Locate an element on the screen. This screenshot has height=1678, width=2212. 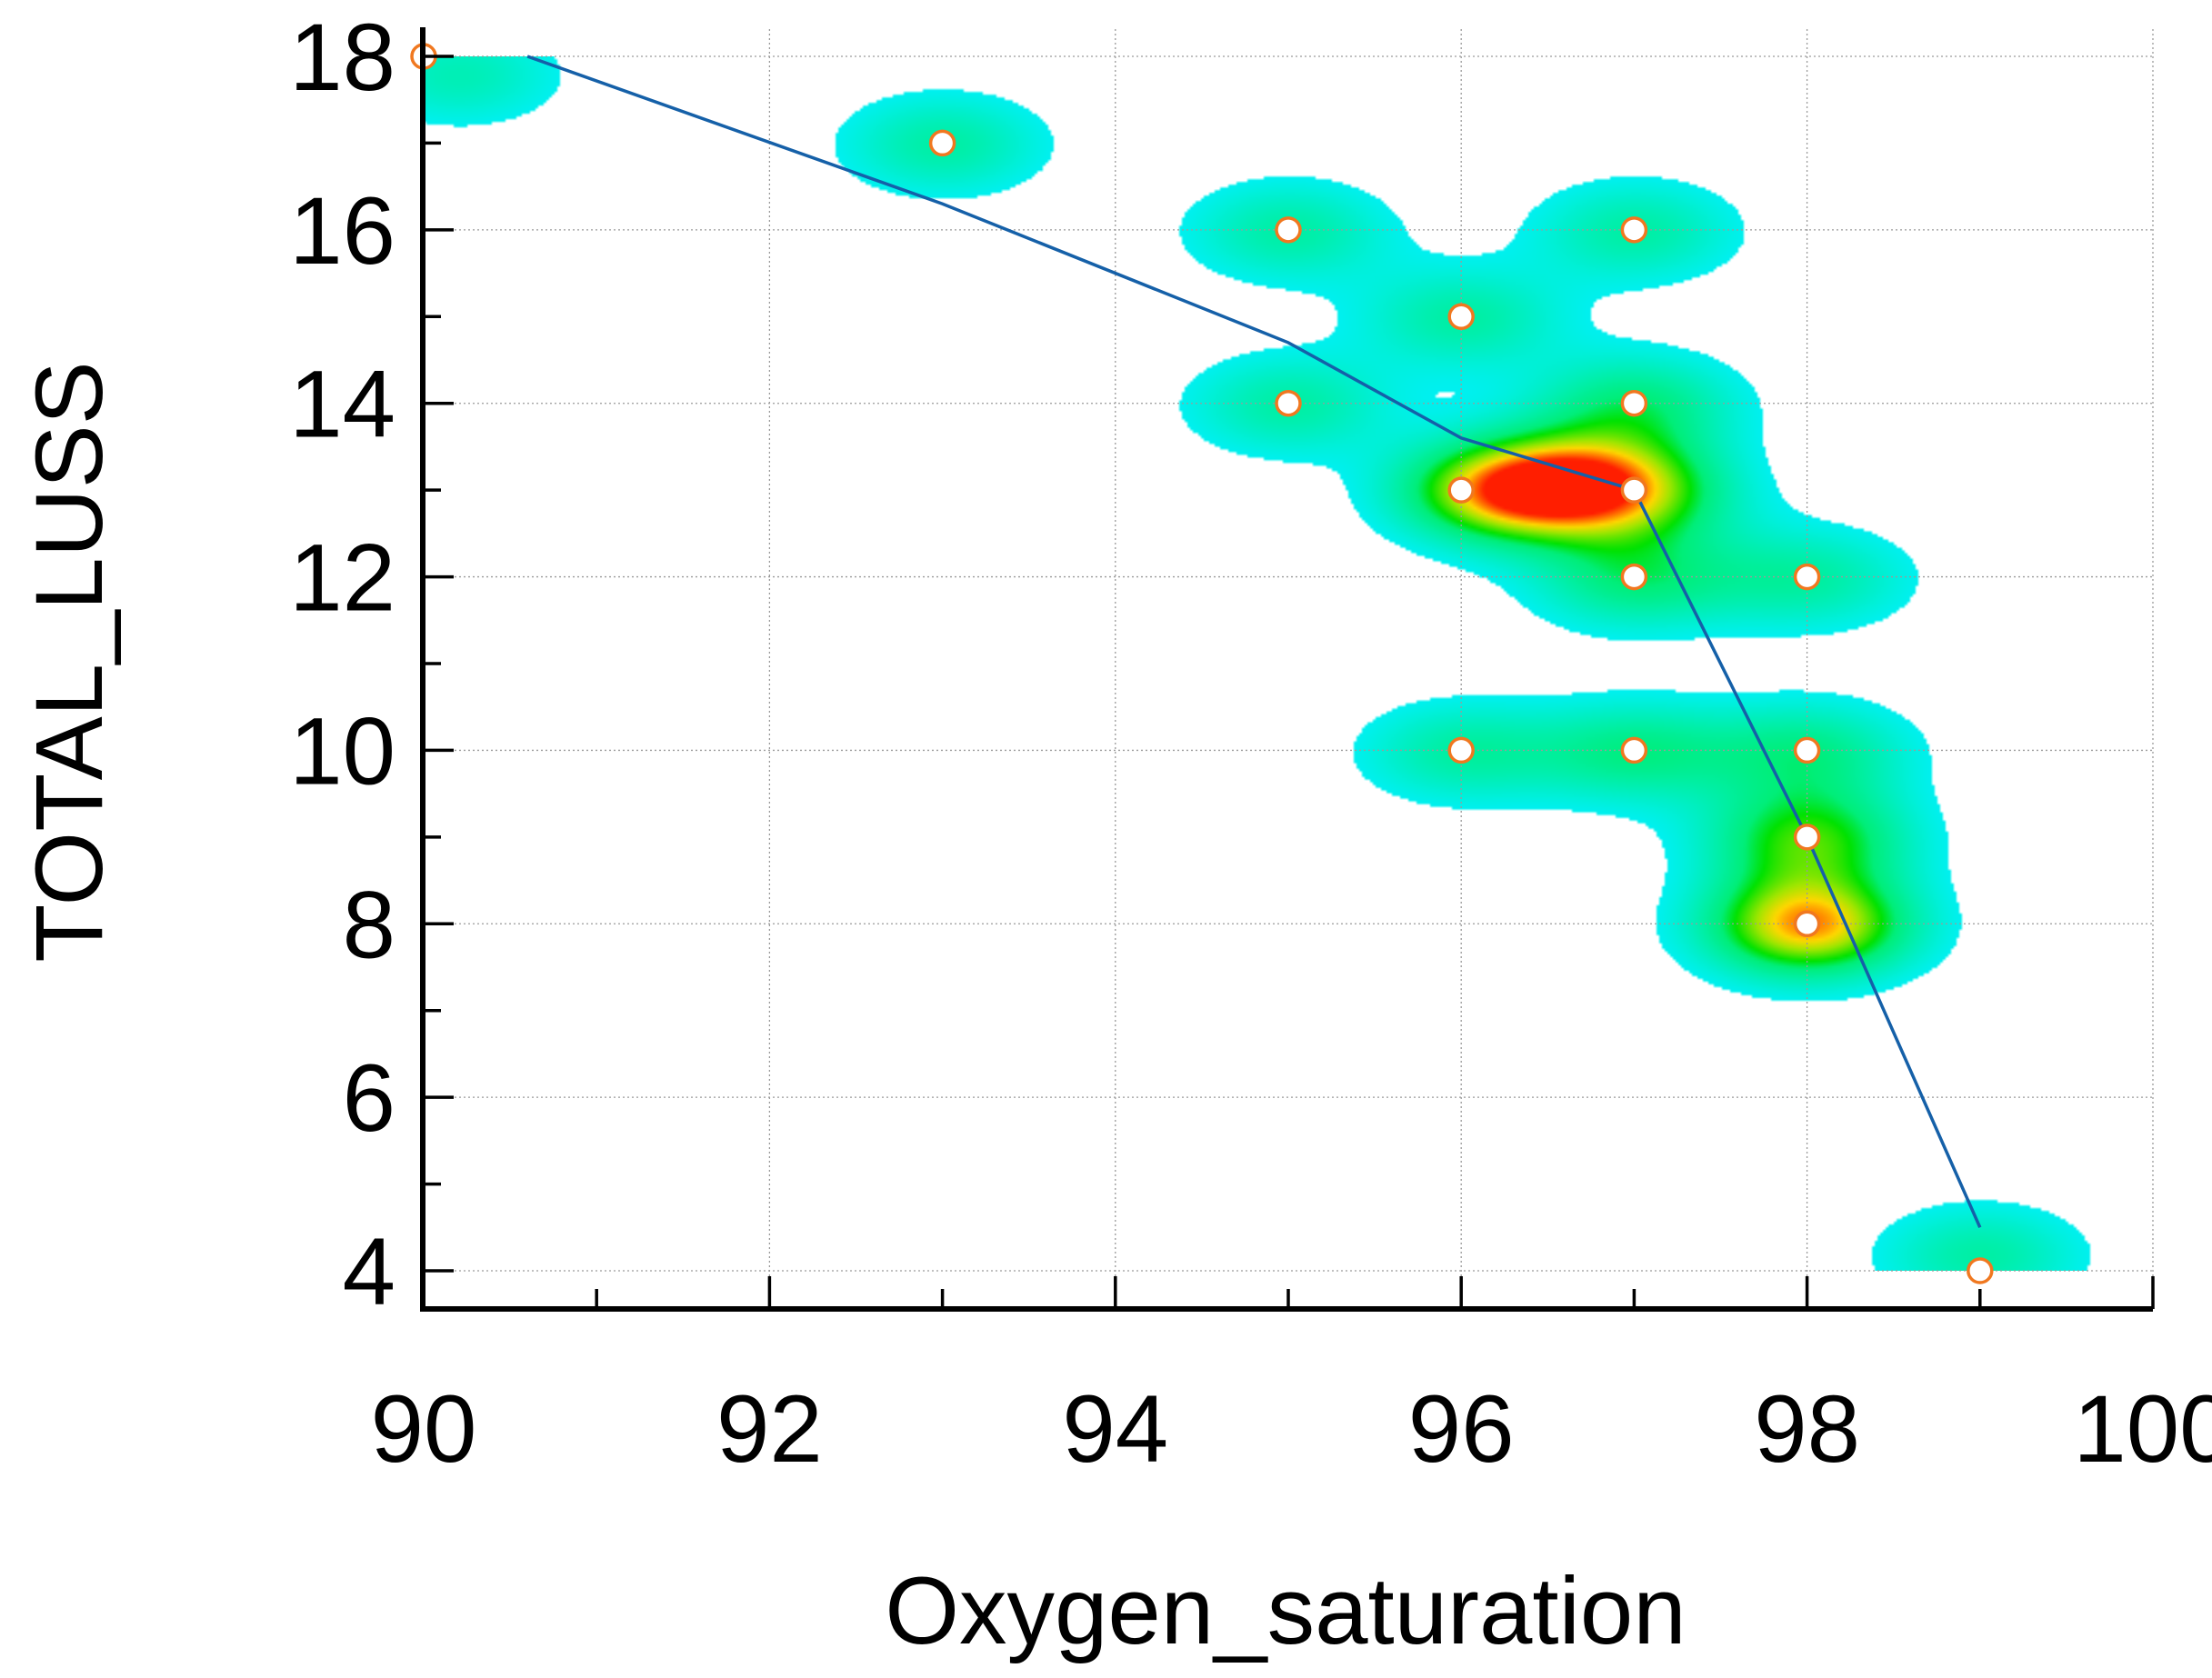
x-tick-label: 94 is located at coordinates (1115, 1429).